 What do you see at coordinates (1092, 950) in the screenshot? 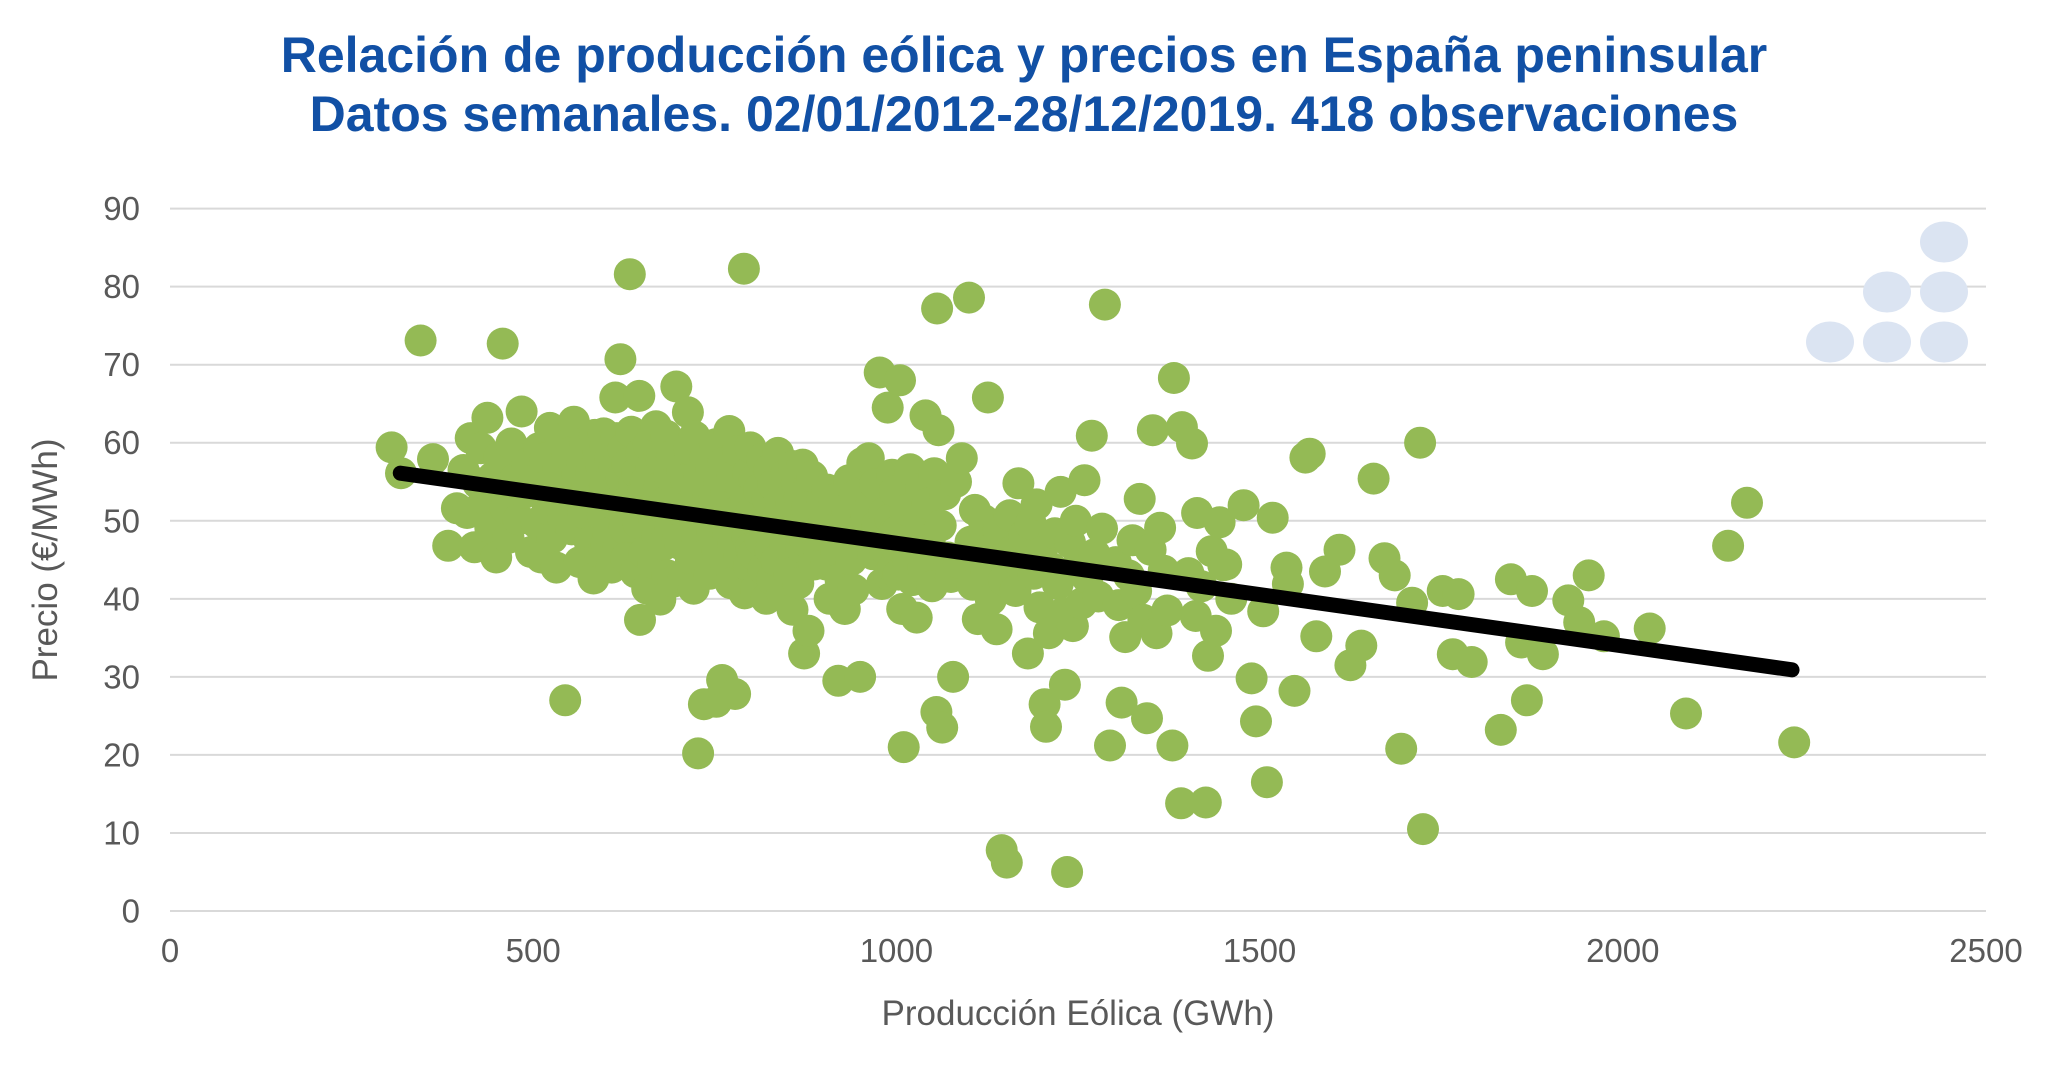
I see `x-axis-tick-labels: 0 500 1000 1500 2000 2500` at bounding box center [1092, 950].